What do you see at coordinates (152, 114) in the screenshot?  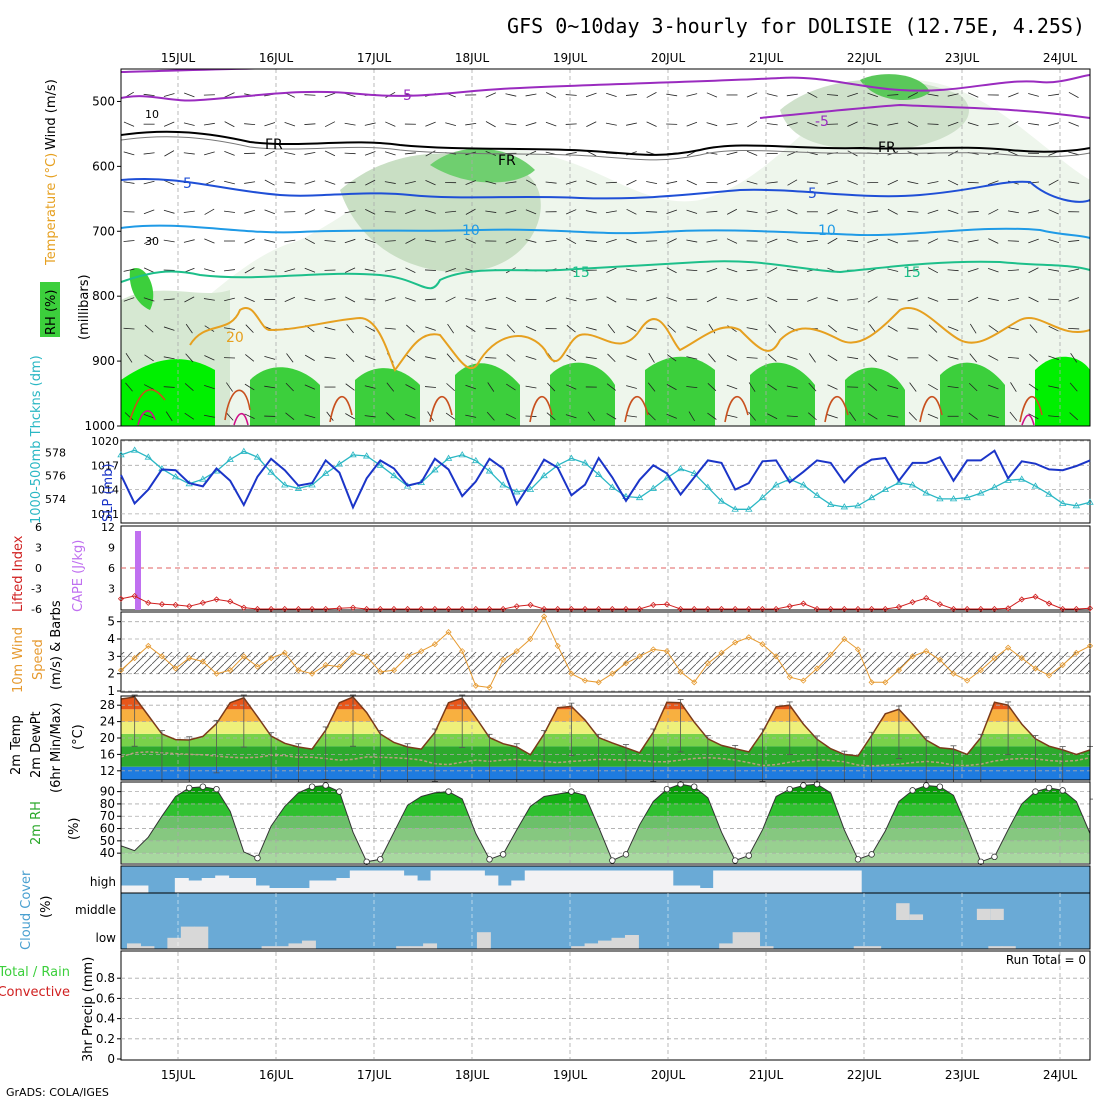 I see `rh-contour-label: 10` at bounding box center [152, 114].